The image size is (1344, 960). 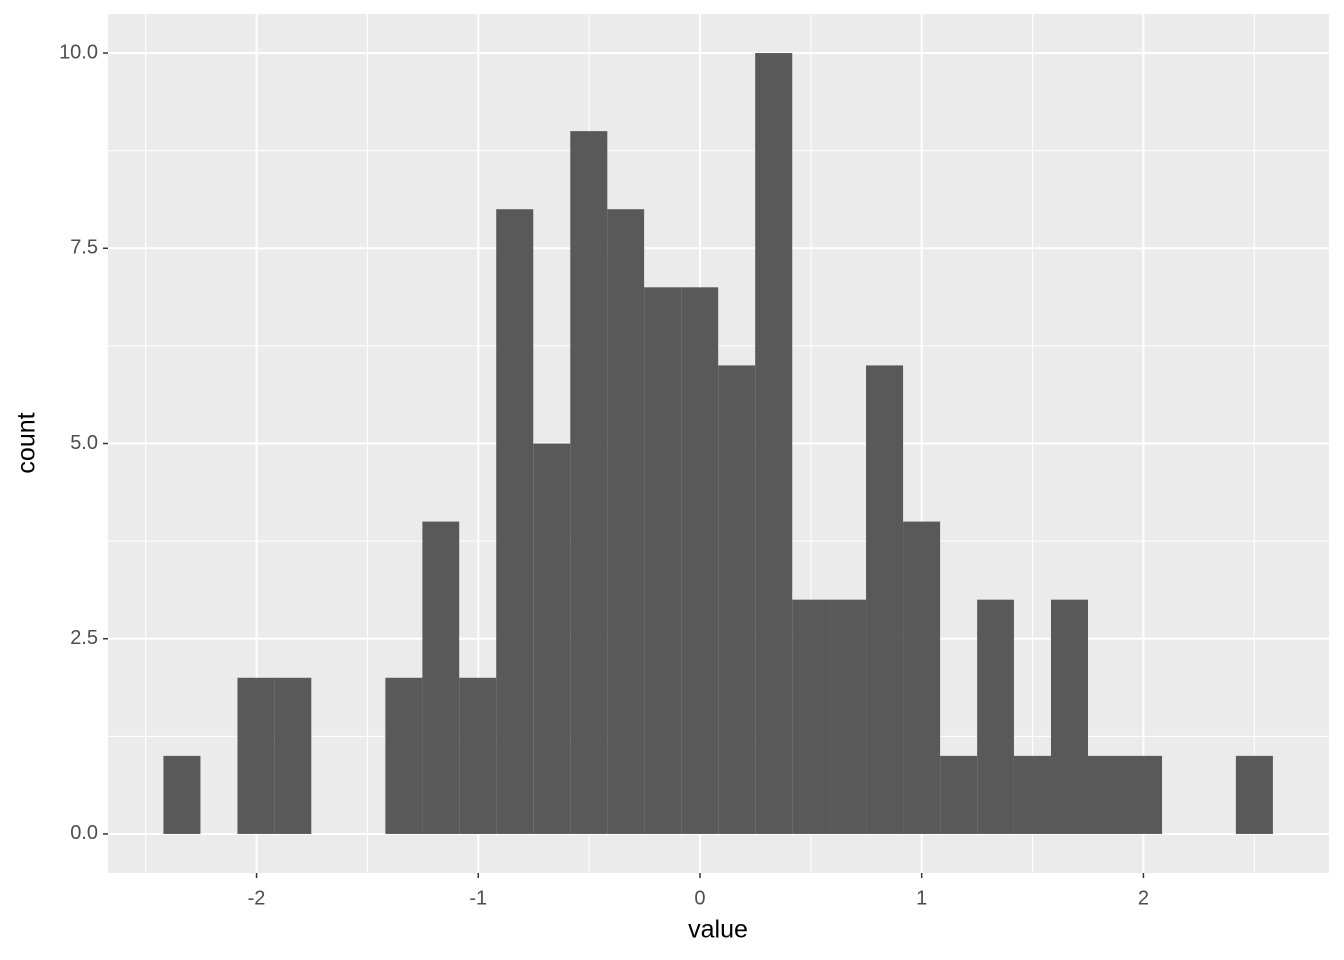 What do you see at coordinates (257, 898) in the screenshot?
I see `x-tick-label: -2` at bounding box center [257, 898].